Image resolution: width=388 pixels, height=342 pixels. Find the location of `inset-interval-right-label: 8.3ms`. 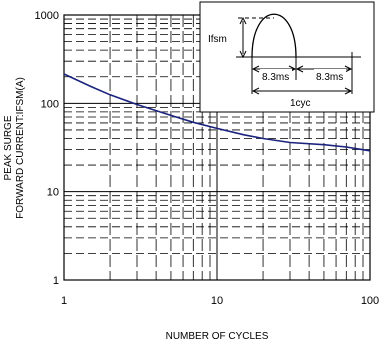

inset-interval-right-label: 8.3ms is located at coordinates (329, 77).